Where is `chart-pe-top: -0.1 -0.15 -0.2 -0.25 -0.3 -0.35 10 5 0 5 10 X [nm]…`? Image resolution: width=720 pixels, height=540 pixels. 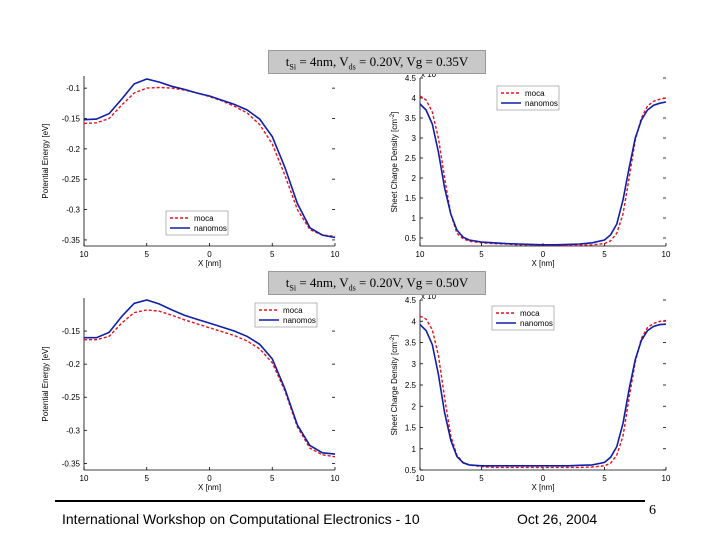 chart-pe-top: -0.1 -0.15 -0.2 -0.25 -0.3 -0.35 10 5 0 5 10 X [nm]… is located at coordinates (190, 172).